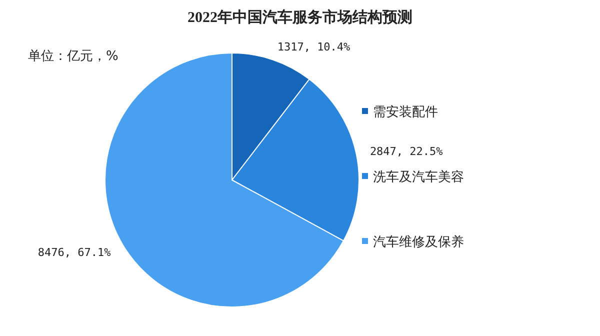 This screenshot has height=336, width=600. Describe the element at coordinates (314, 47) in the screenshot. I see `data-label: 1317, 10.4%` at that location.